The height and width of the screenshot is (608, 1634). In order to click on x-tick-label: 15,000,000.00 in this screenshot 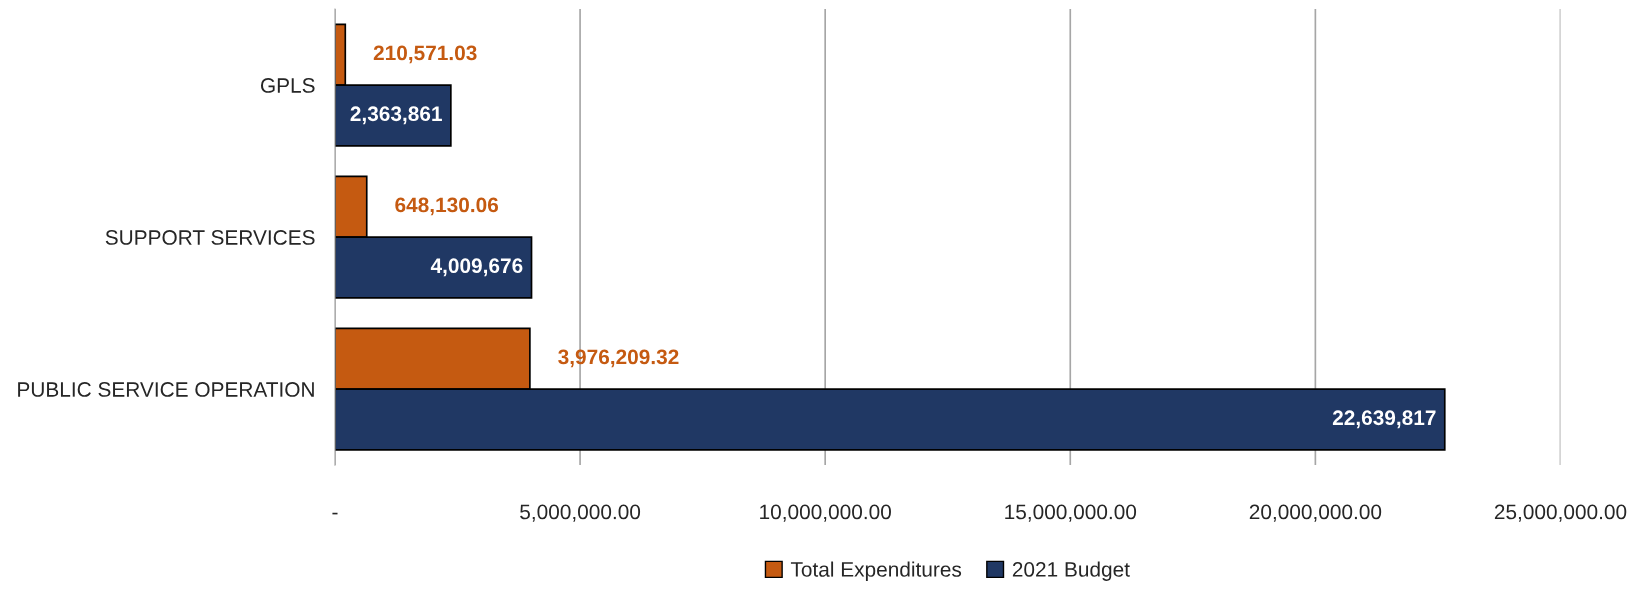, I will do `click(1071, 513)`.